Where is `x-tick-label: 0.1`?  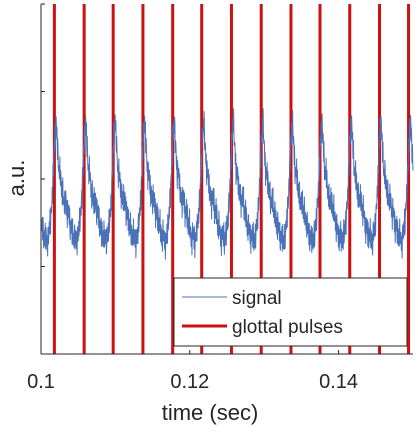 x-tick-label: 0.1 is located at coordinates (41, 382).